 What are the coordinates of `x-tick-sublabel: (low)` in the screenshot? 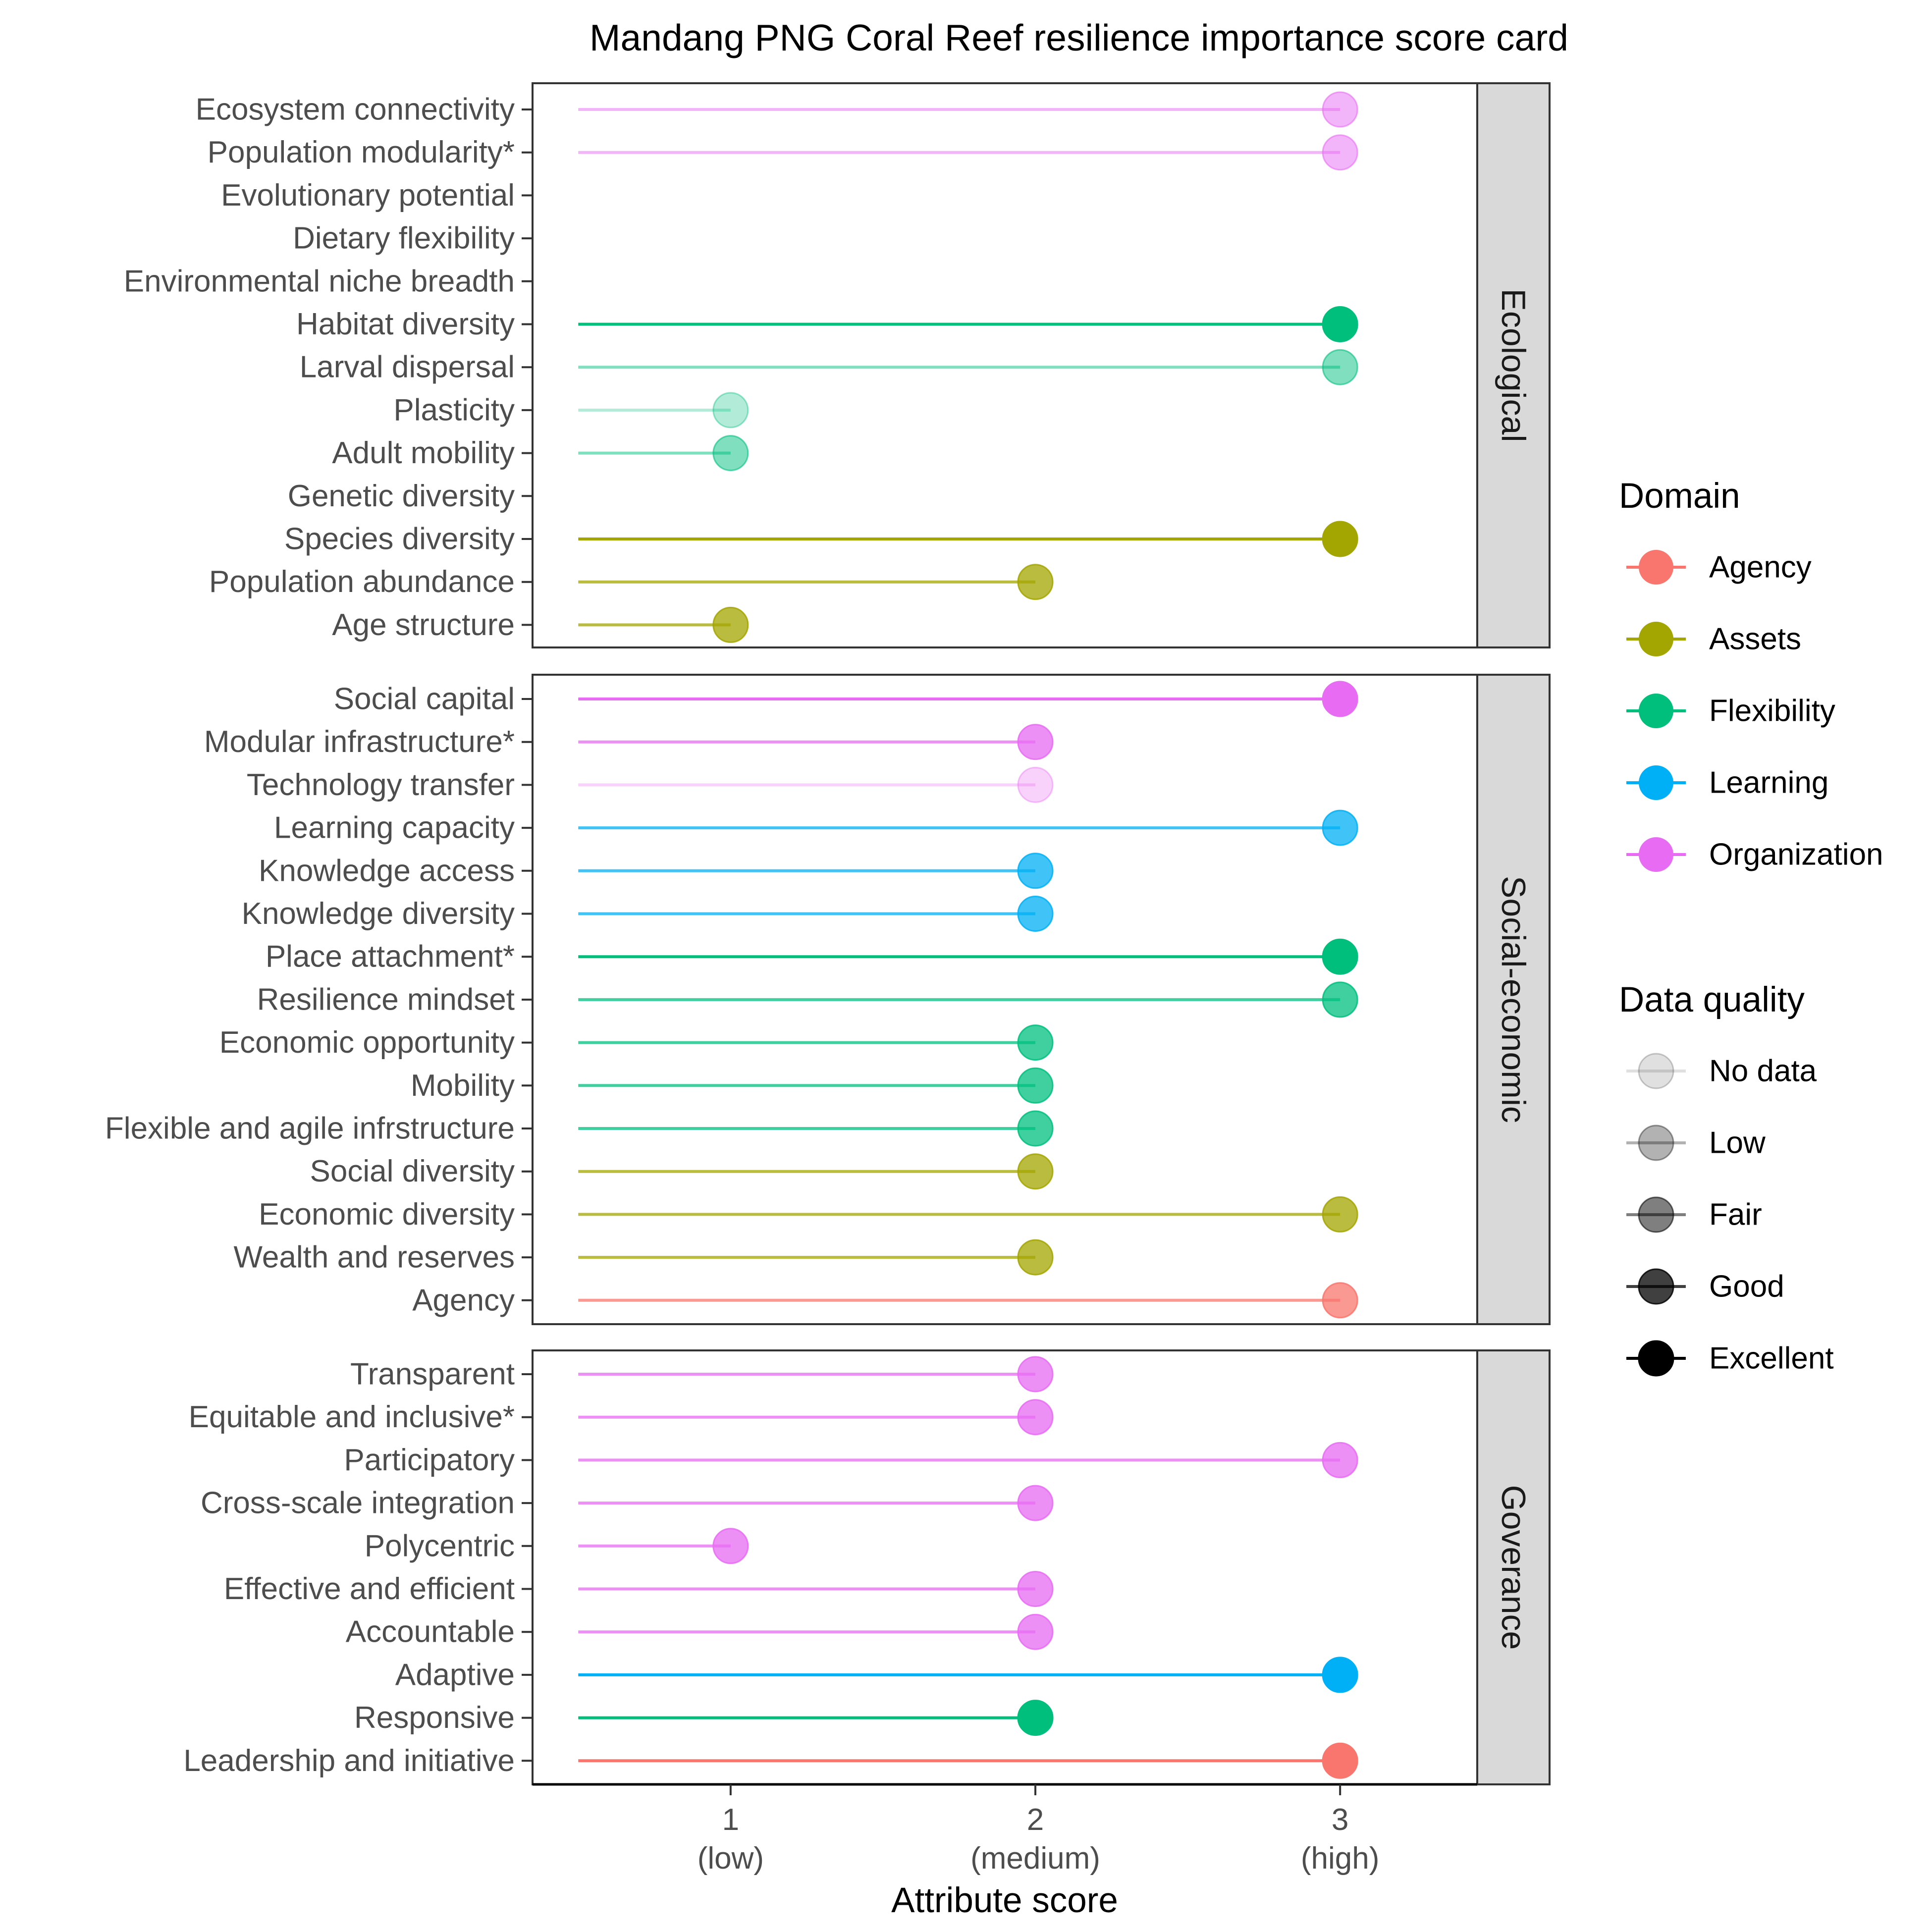 It's located at (731, 1858).